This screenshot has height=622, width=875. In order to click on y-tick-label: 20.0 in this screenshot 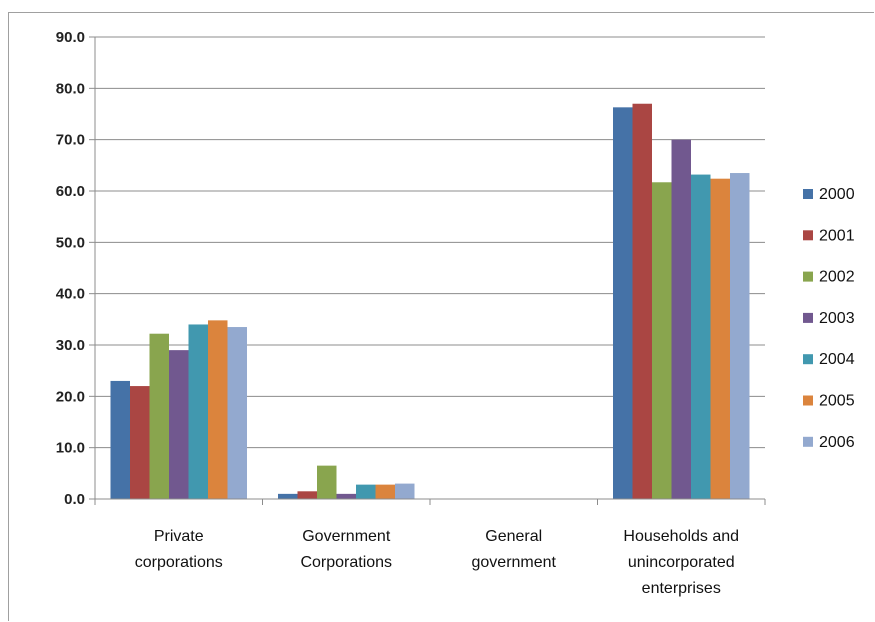, I will do `click(70, 396)`.